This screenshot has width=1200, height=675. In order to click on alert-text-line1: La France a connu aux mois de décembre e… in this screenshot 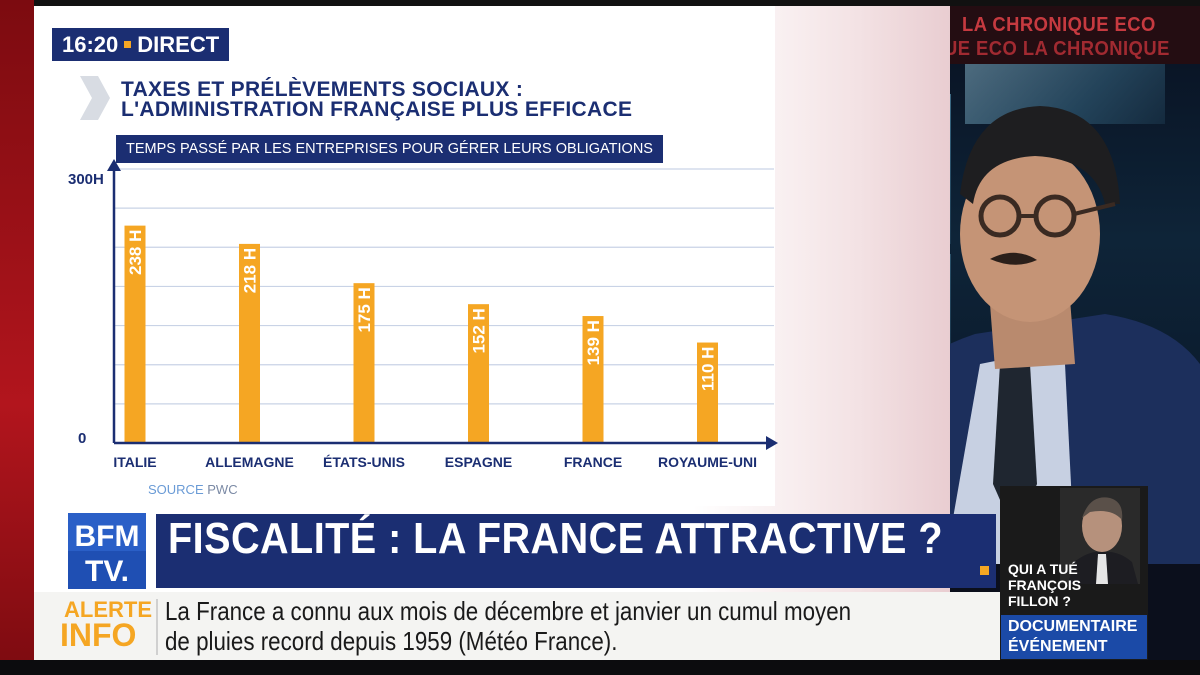, I will do `click(508, 611)`.